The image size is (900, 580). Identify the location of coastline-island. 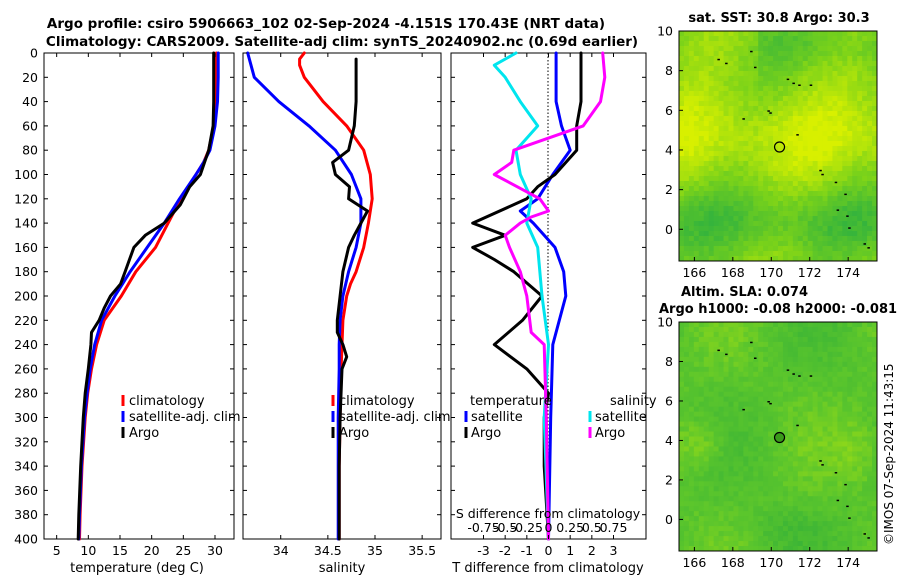
(849, 228).